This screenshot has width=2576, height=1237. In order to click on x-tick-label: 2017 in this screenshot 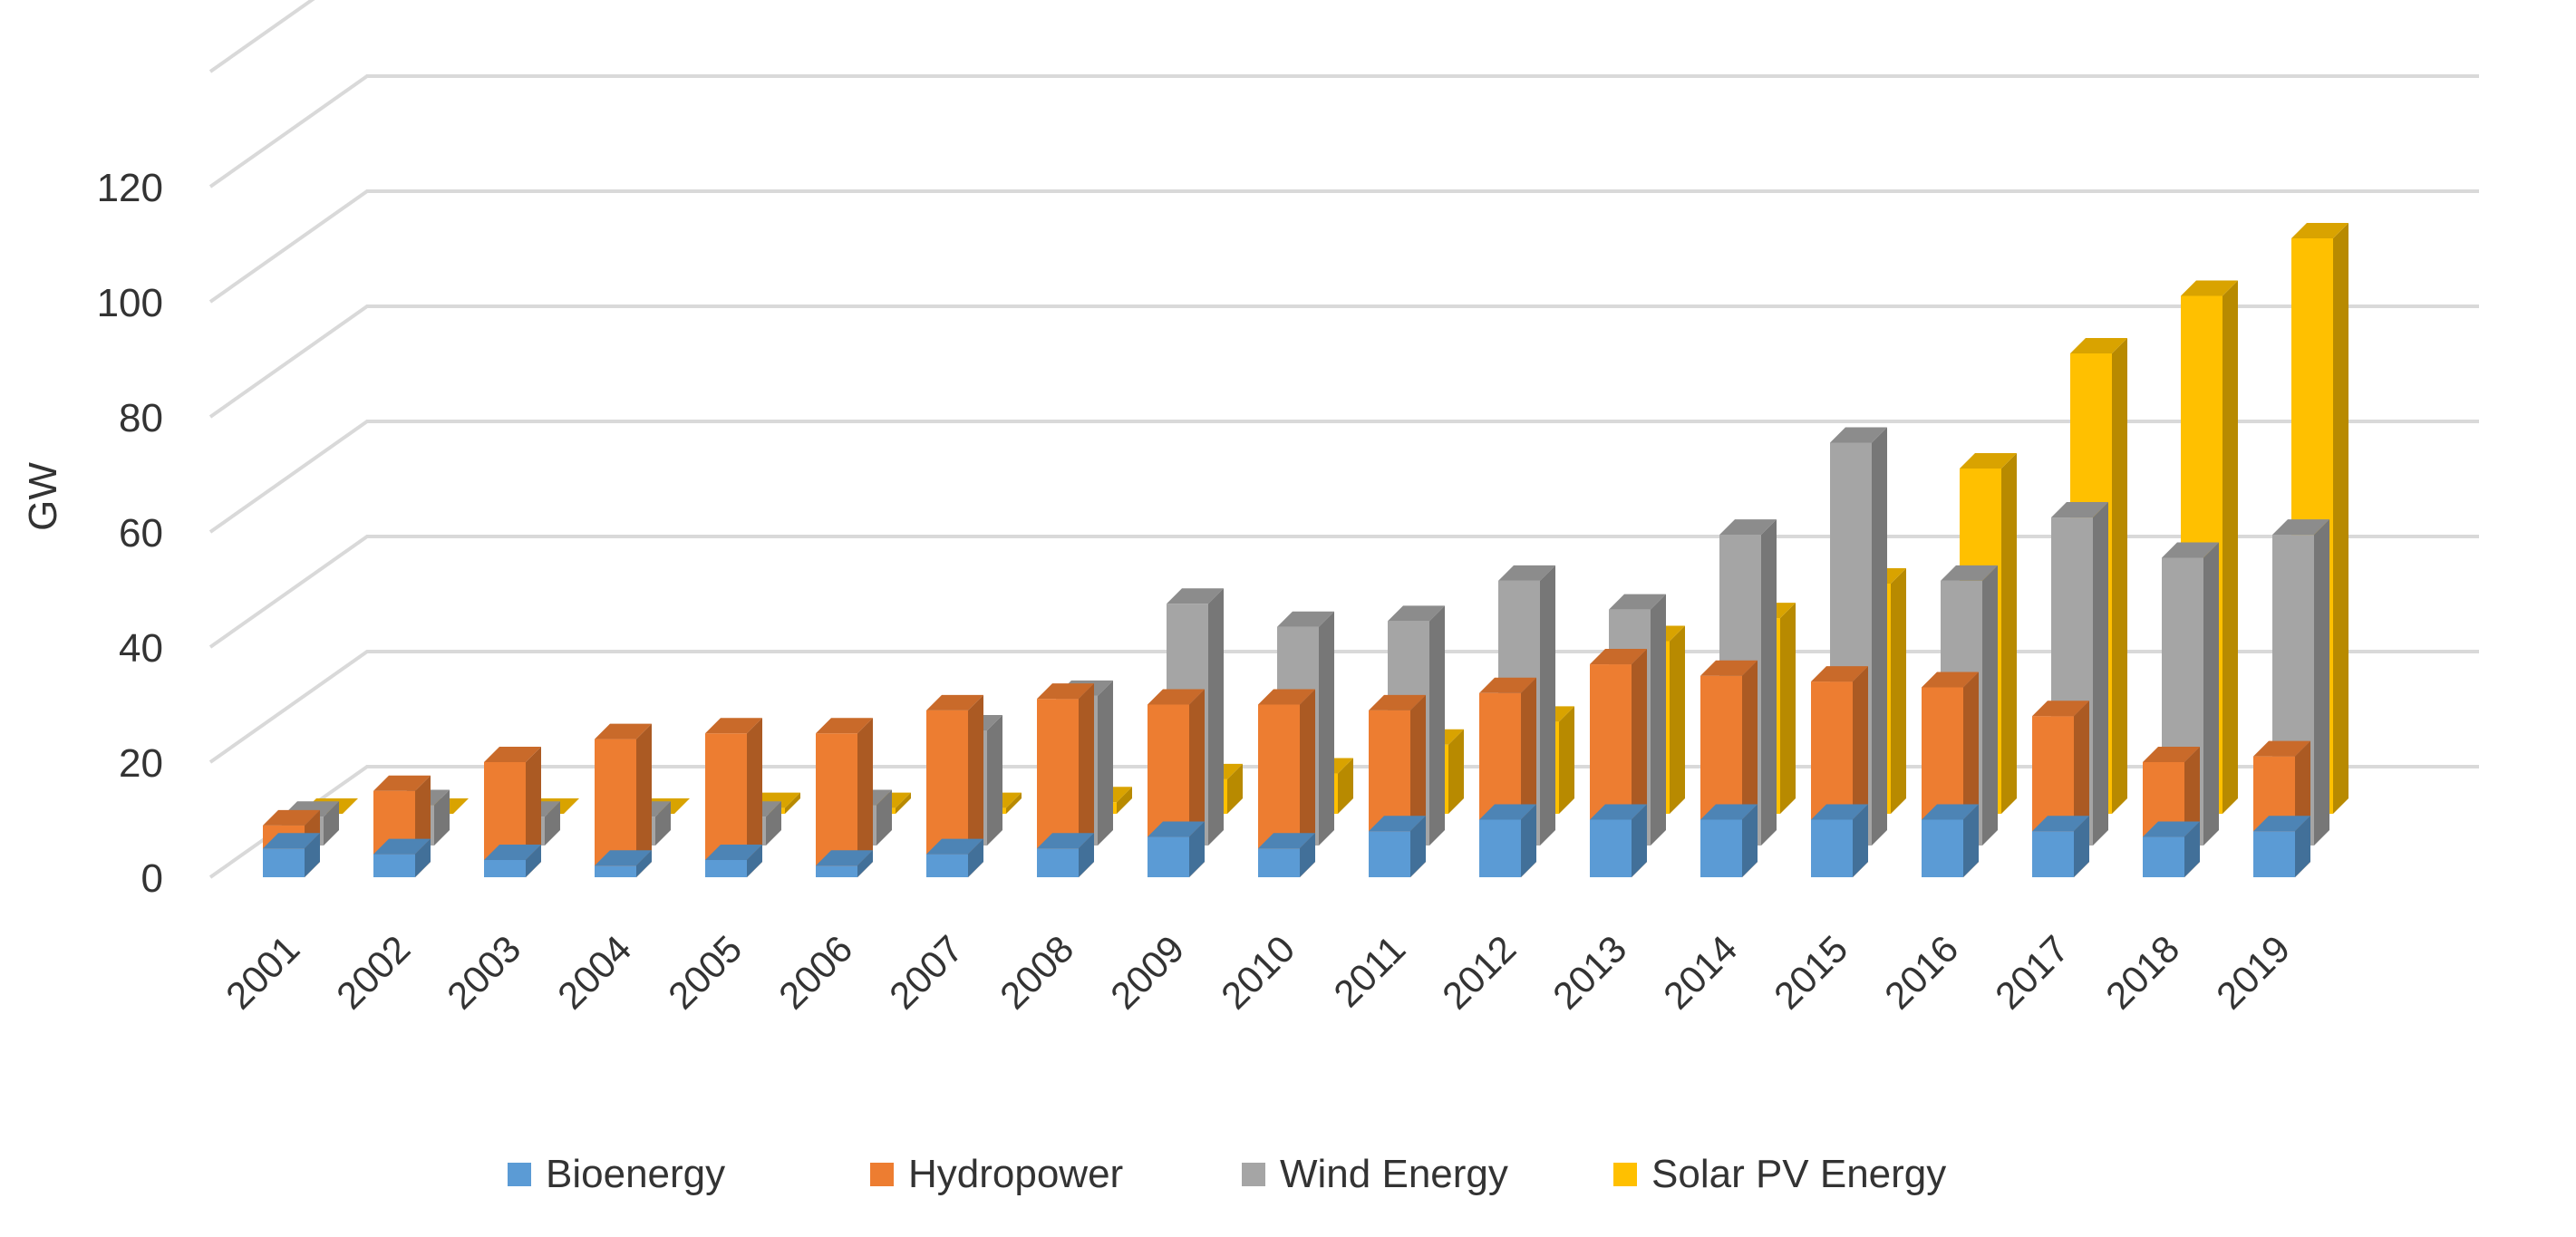, I will do `click(2032, 972)`.